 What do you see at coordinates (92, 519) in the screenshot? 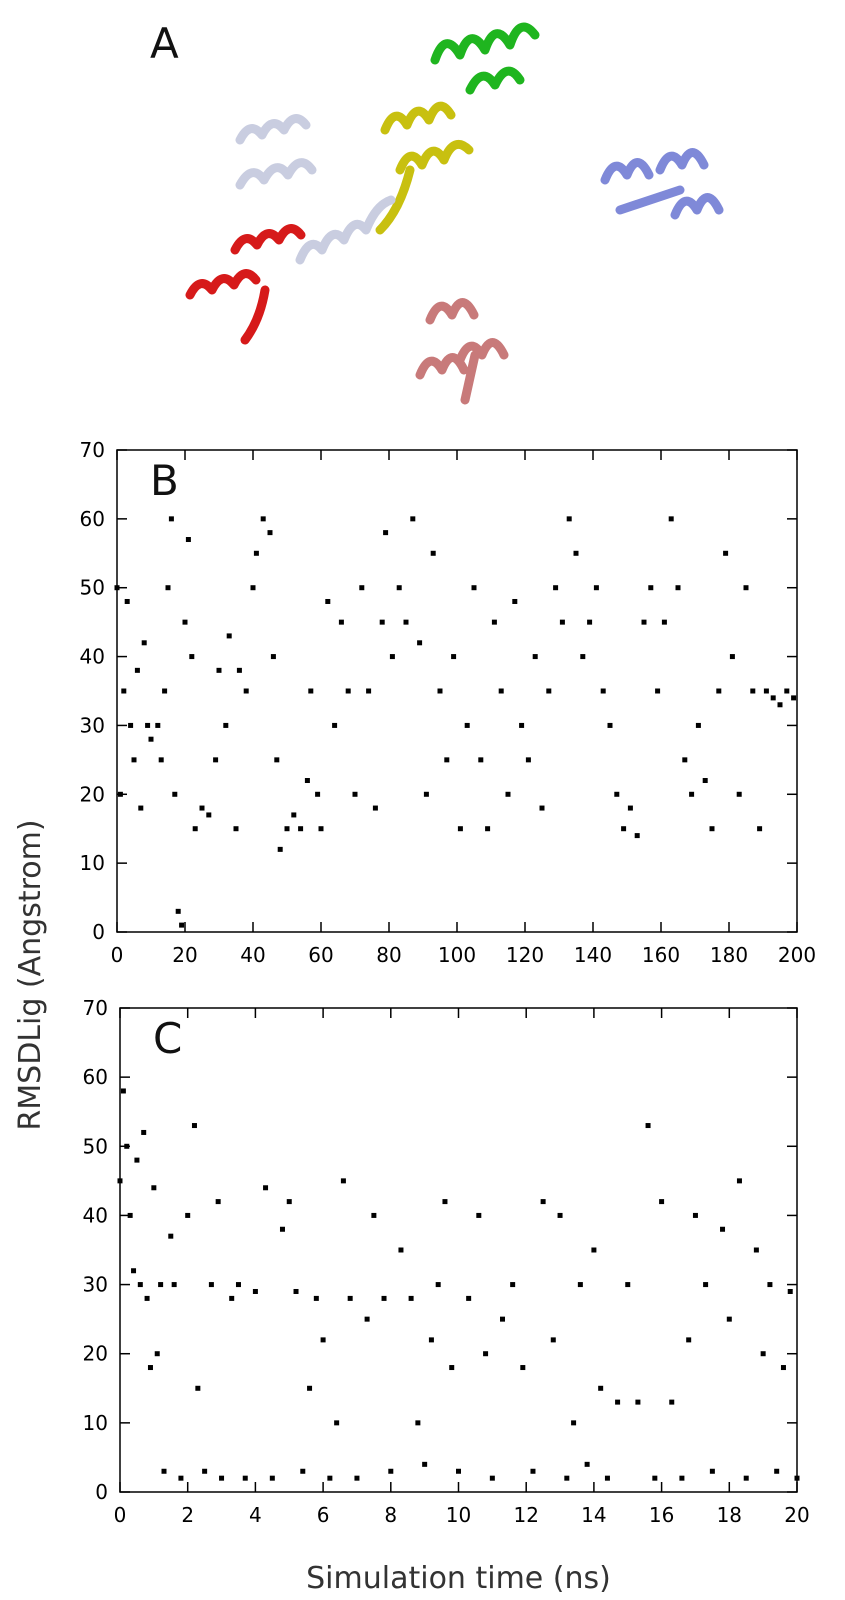
I see `y-tick-label: 60` at bounding box center [92, 519].